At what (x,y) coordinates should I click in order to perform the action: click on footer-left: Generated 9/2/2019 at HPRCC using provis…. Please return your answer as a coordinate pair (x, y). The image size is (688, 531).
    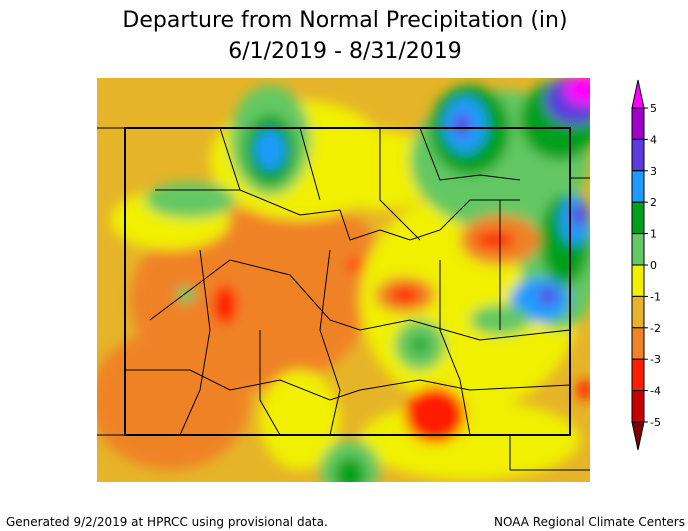
    Looking at the image, I should click on (167, 522).